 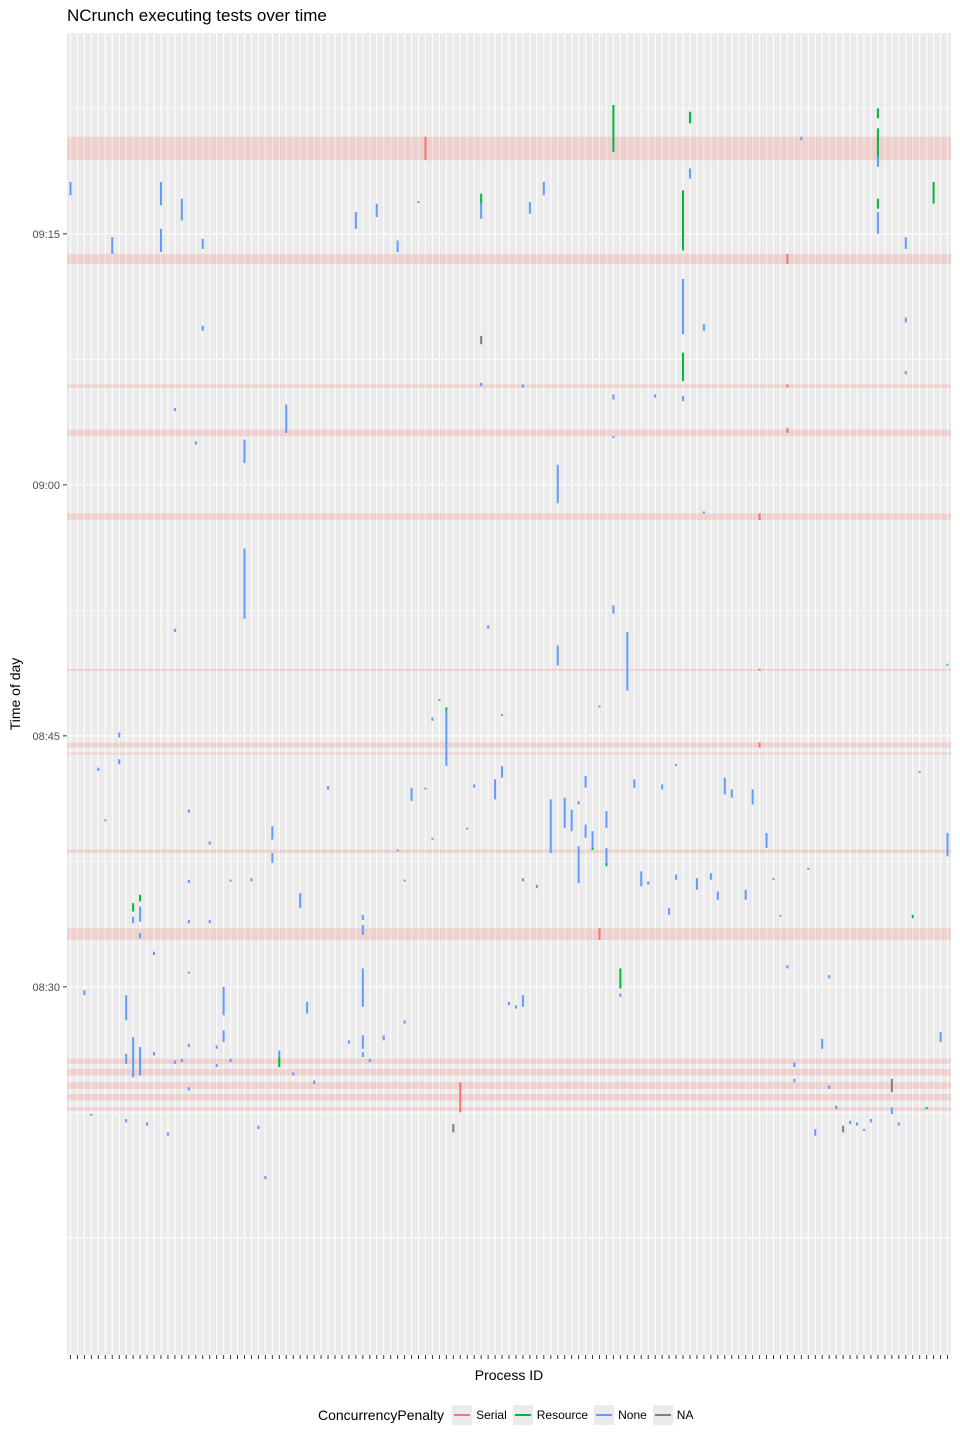 I want to click on legend-label-none: None, so click(x=632, y=1415).